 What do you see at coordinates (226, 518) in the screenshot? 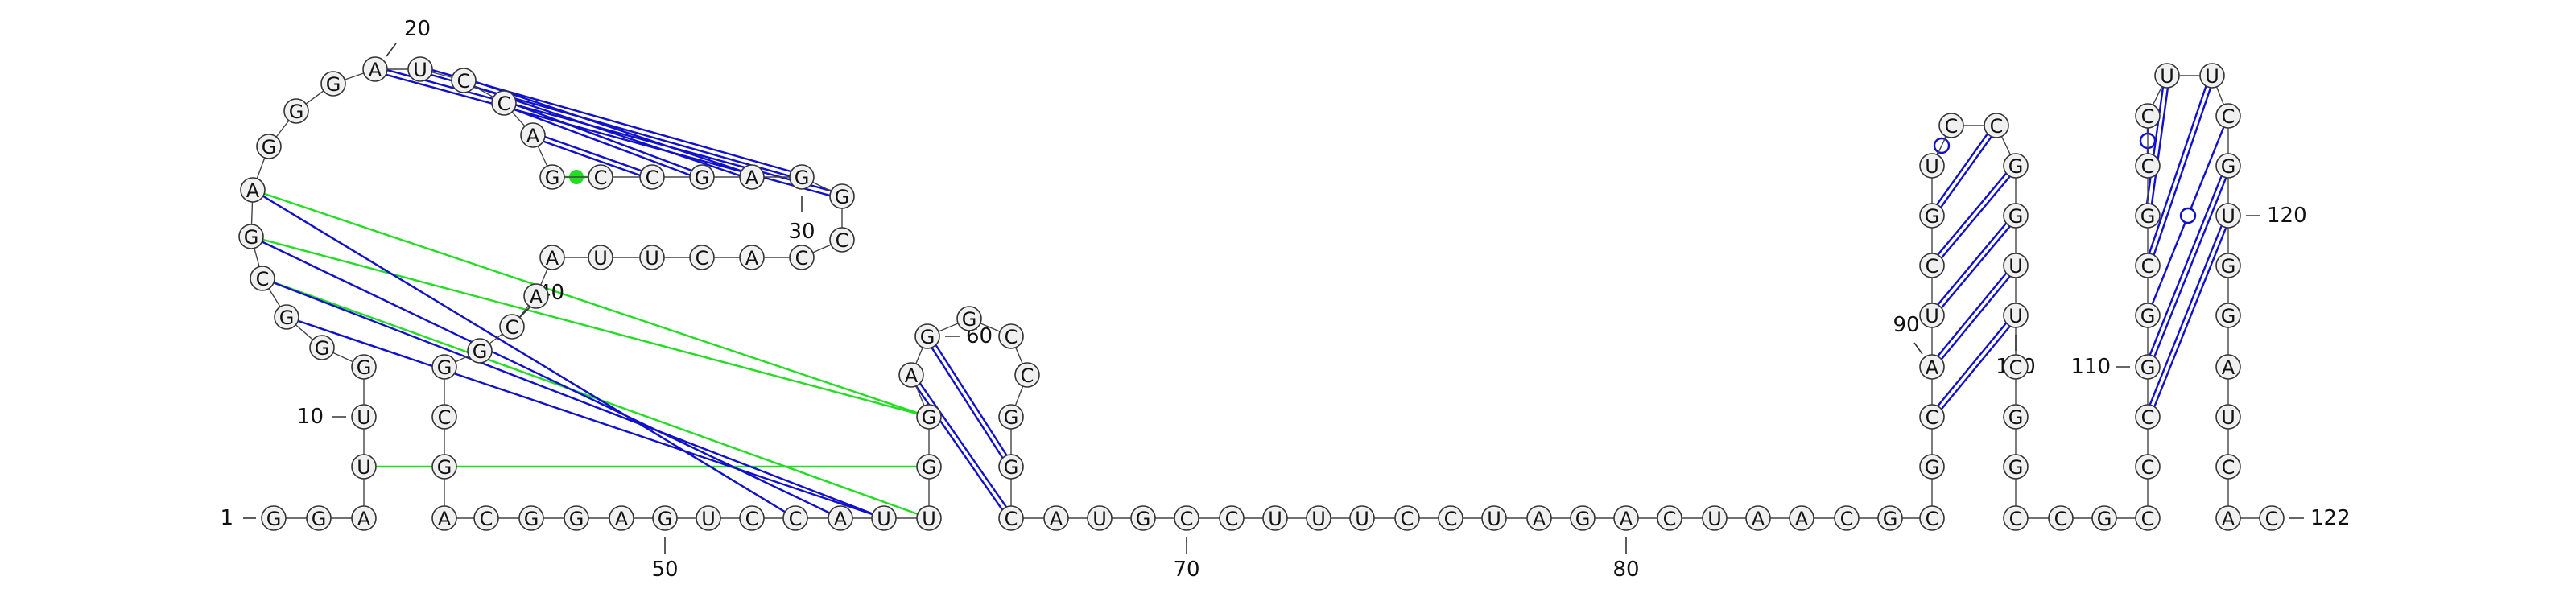
I see `position-number: 1` at bounding box center [226, 518].